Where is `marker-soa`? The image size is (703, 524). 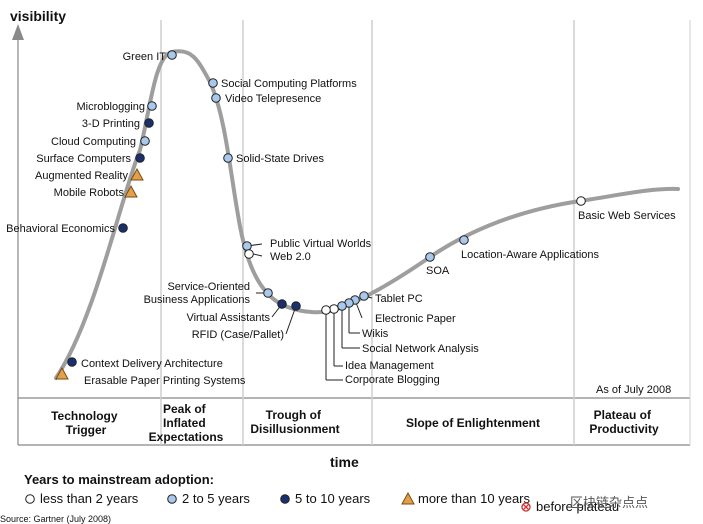 marker-soa is located at coordinates (430, 257).